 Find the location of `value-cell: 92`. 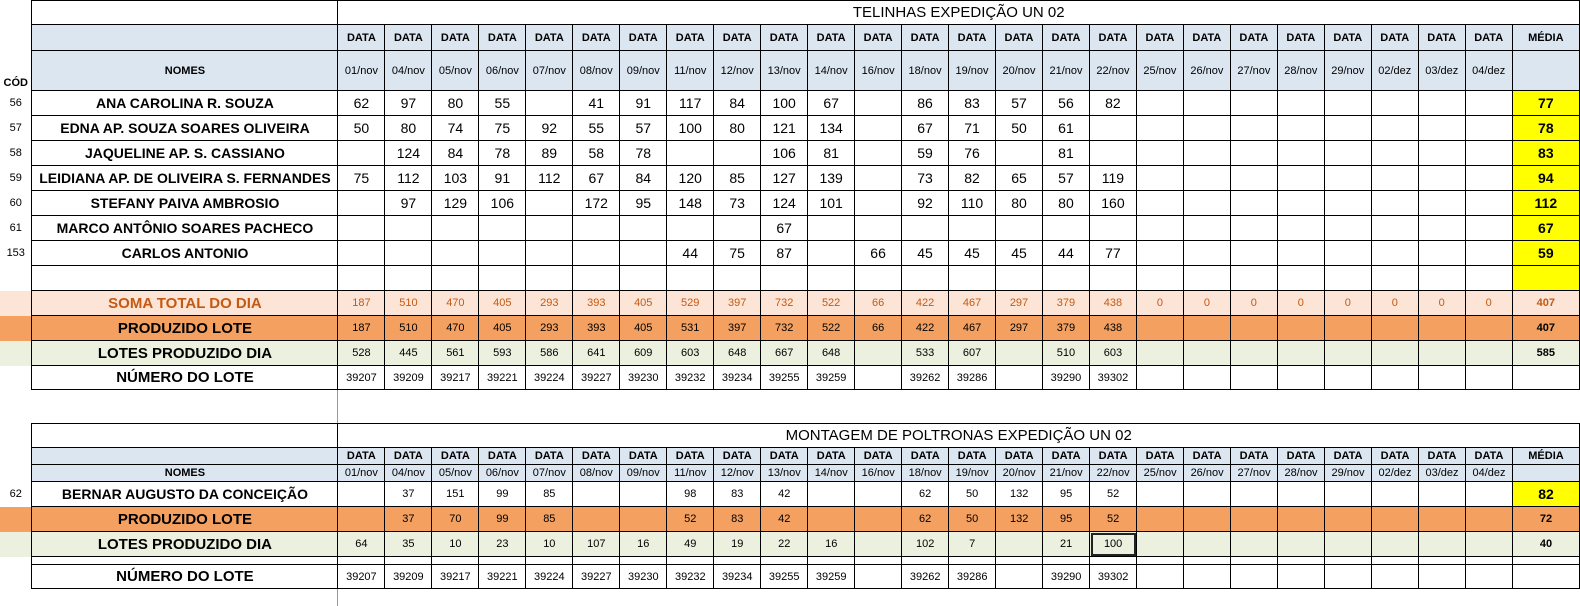

value-cell: 92 is located at coordinates (925, 203).